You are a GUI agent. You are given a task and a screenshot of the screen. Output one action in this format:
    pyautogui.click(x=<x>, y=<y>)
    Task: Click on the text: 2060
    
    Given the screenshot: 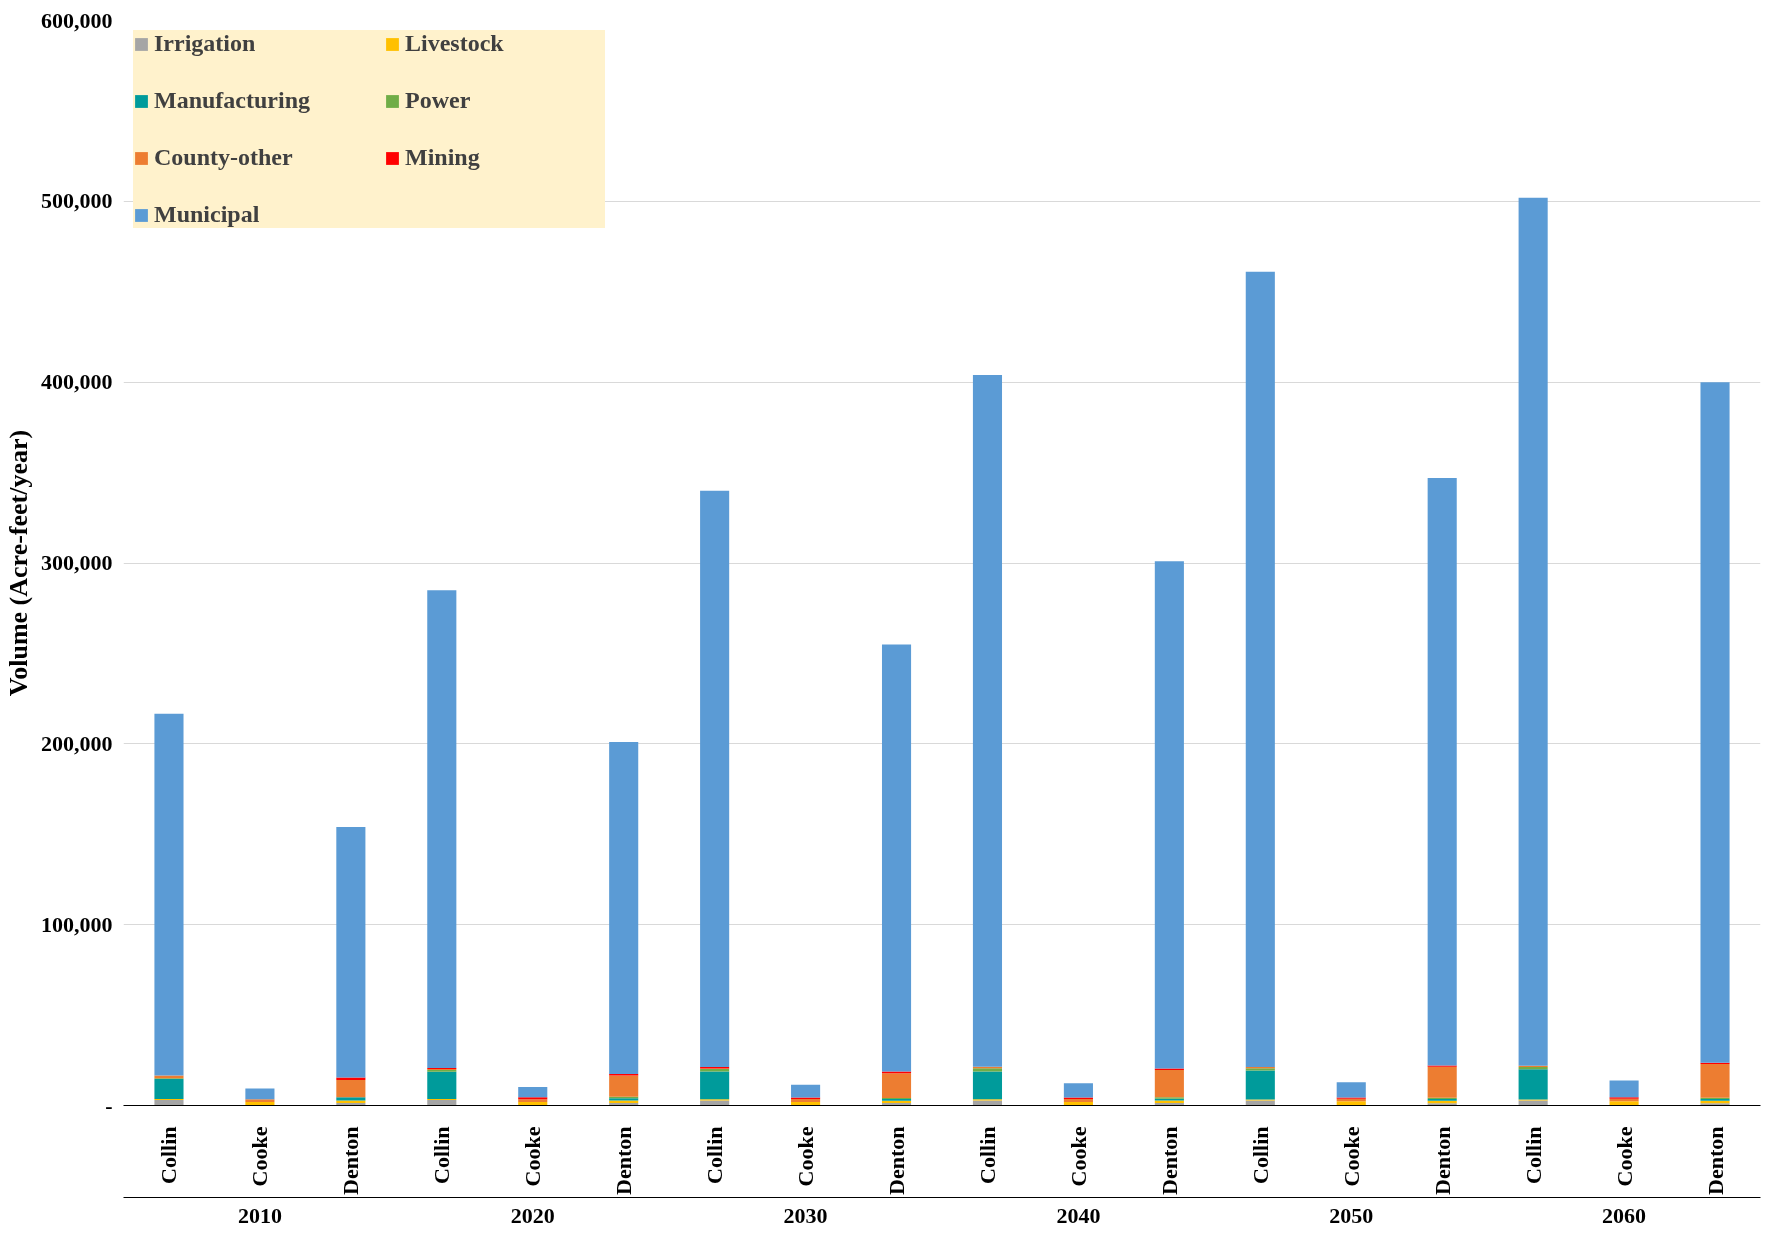 What is the action you would take?
    pyautogui.click(x=1624, y=1215)
    